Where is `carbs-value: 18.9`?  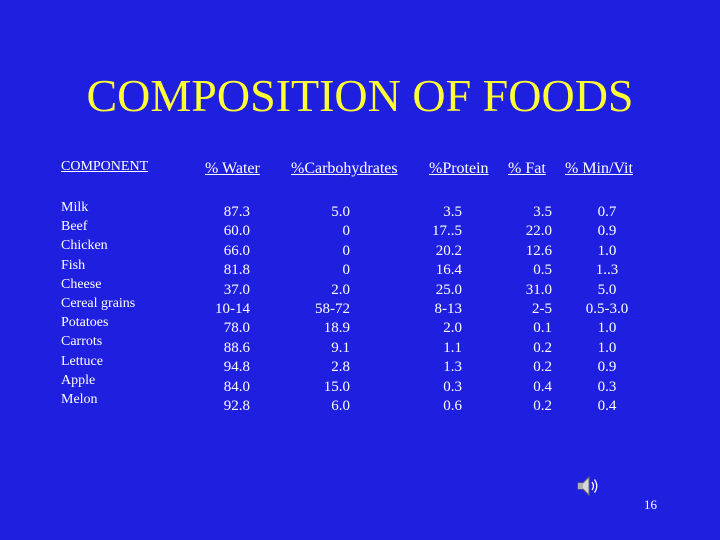 carbs-value: 18.9 is located at coordinates (336, 328).